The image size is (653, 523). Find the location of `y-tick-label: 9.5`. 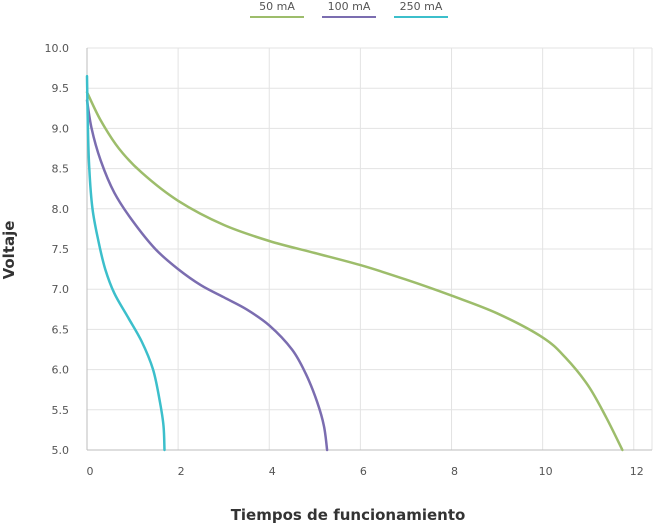

y-tick-label: 9.5 is located at coordinates (61, 88).